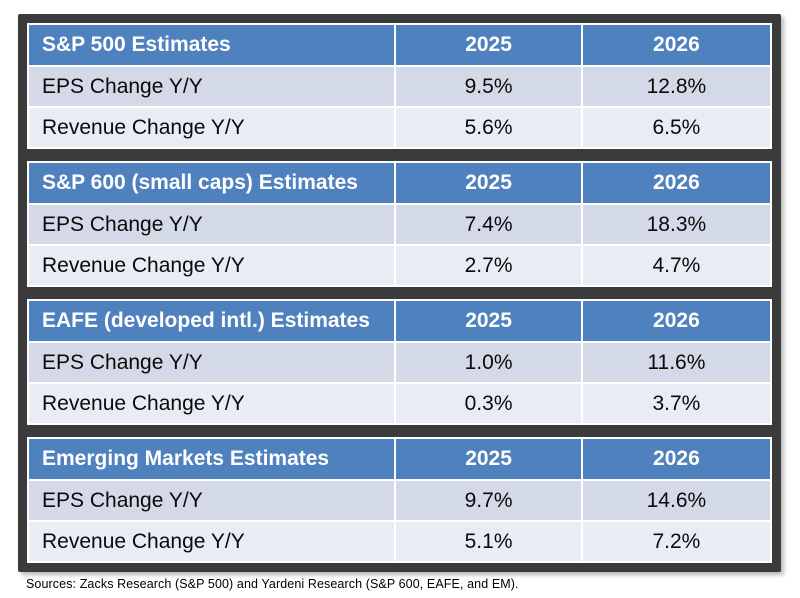 The width and height of the screenshot is (800, 598). What do you see at coordinates (212, 459) in the screenshot?
I see `table-title: Emerging Markets Estimates` at bounding box center [212, 459].